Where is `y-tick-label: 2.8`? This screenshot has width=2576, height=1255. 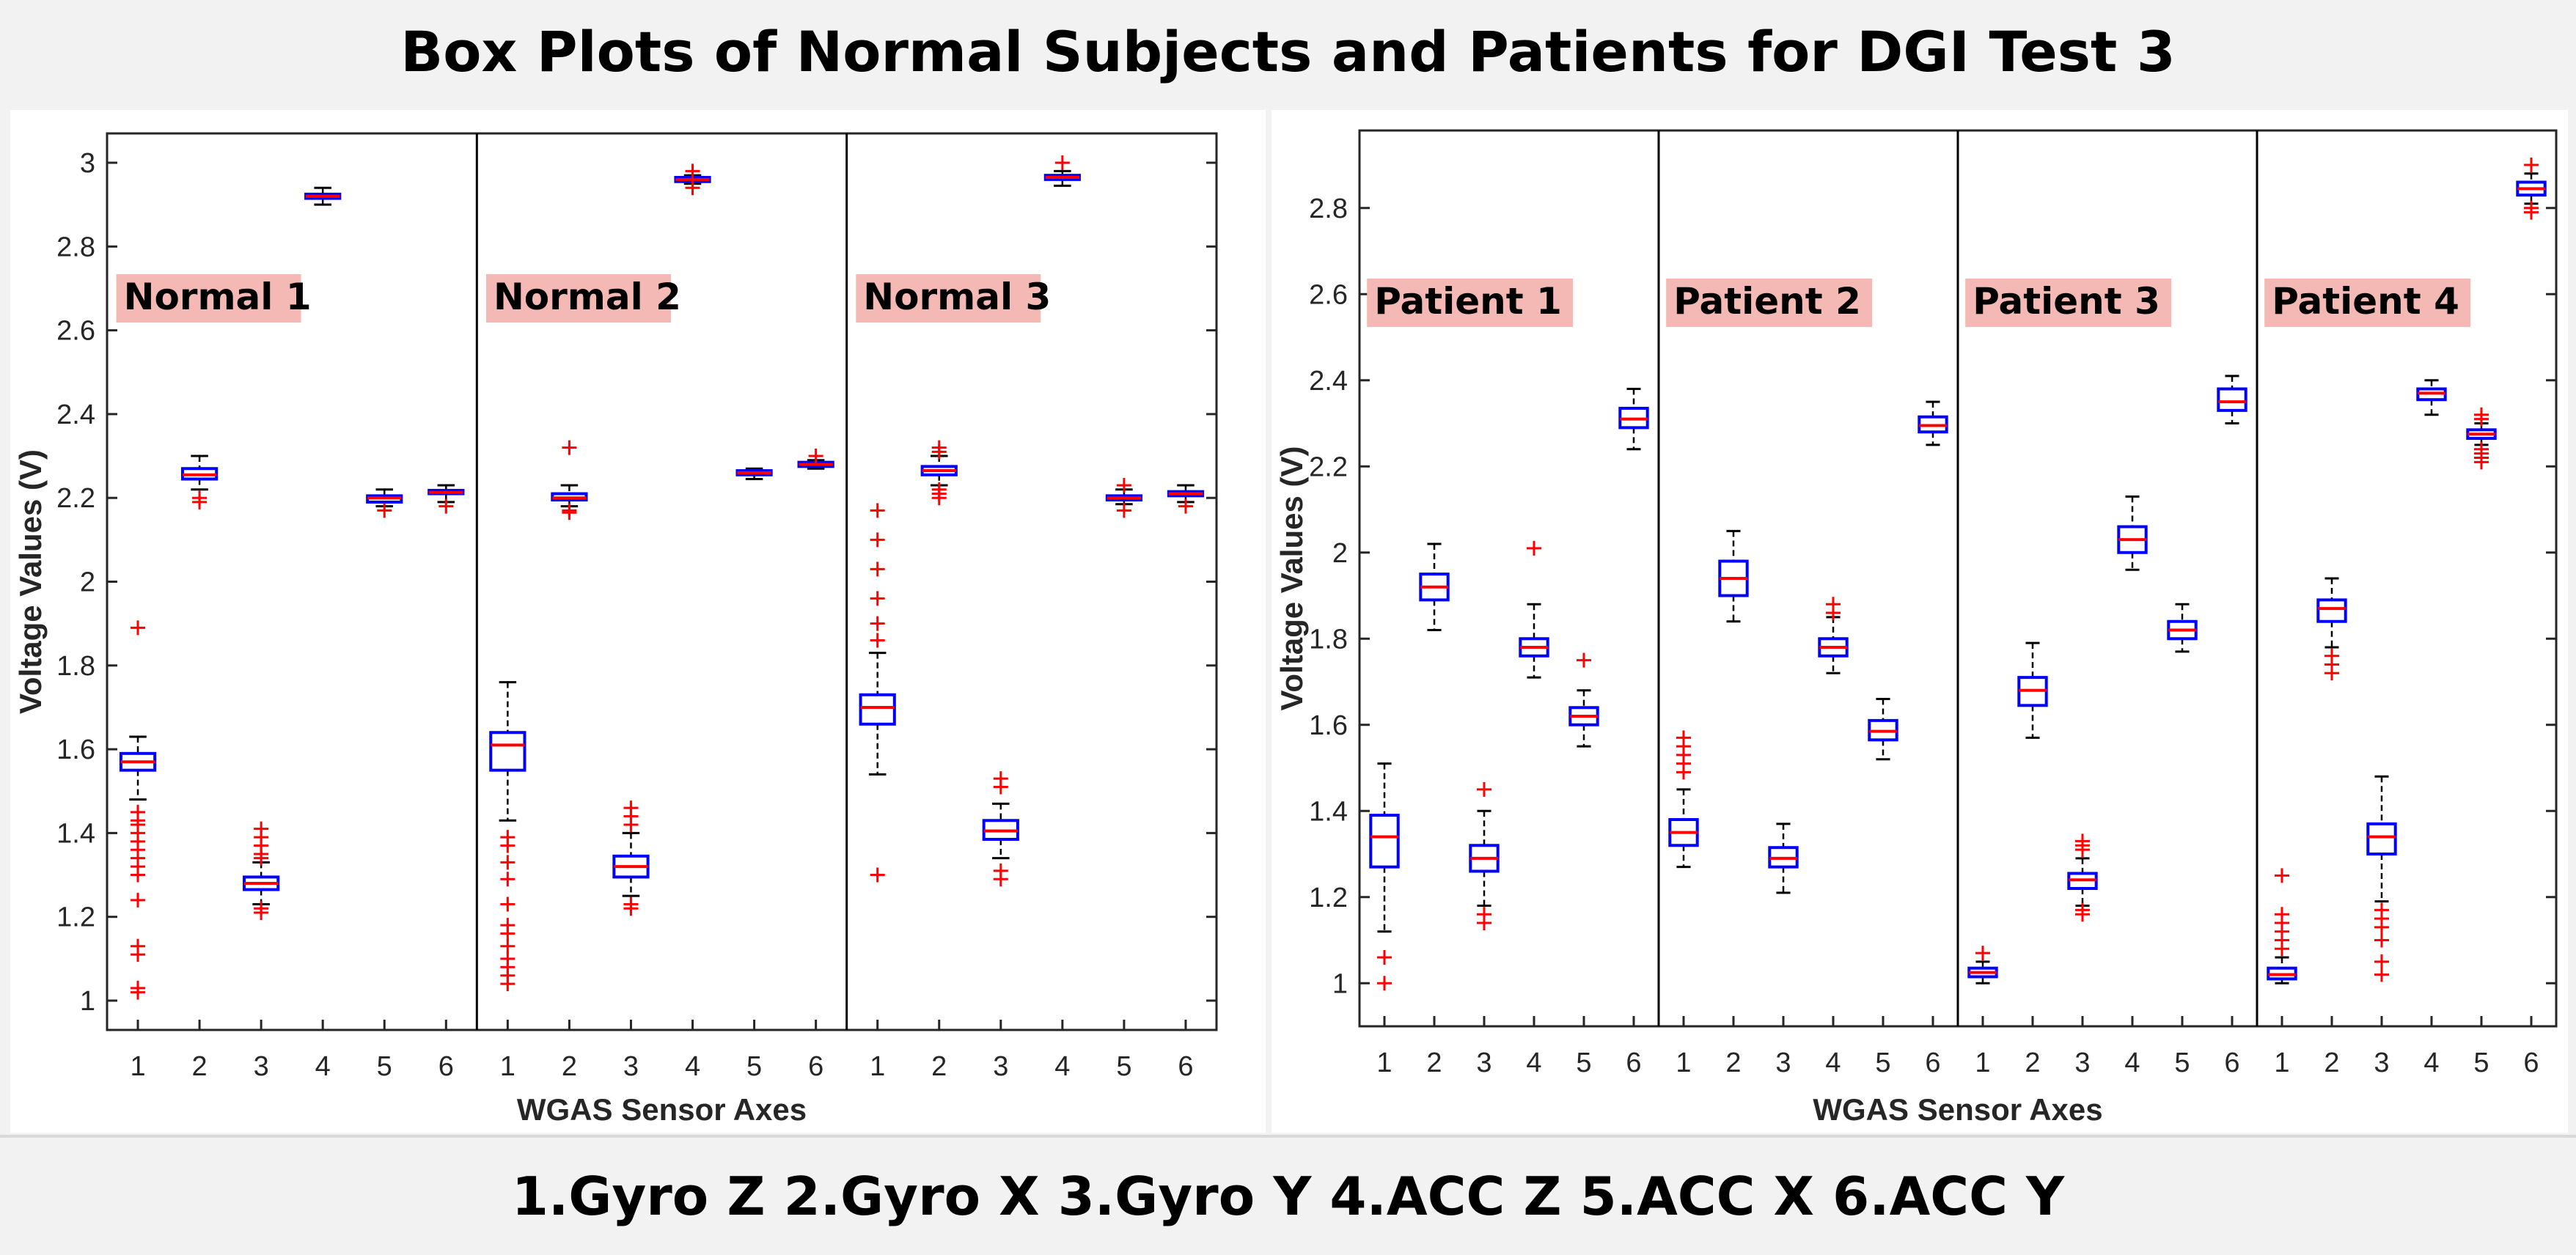
y-tick-label: 2.8 is located at coordinates (1329, 209).